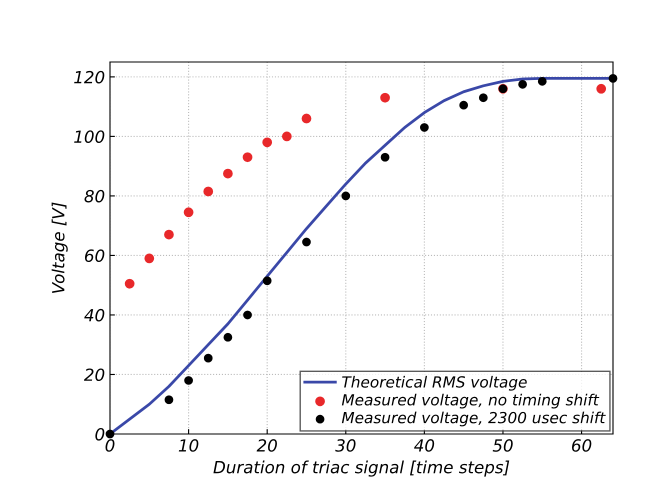  What do you see at coordinates (188, 445) in the screenshot?
I see `x-tick-label: 10` at bounding box center [188, 445].